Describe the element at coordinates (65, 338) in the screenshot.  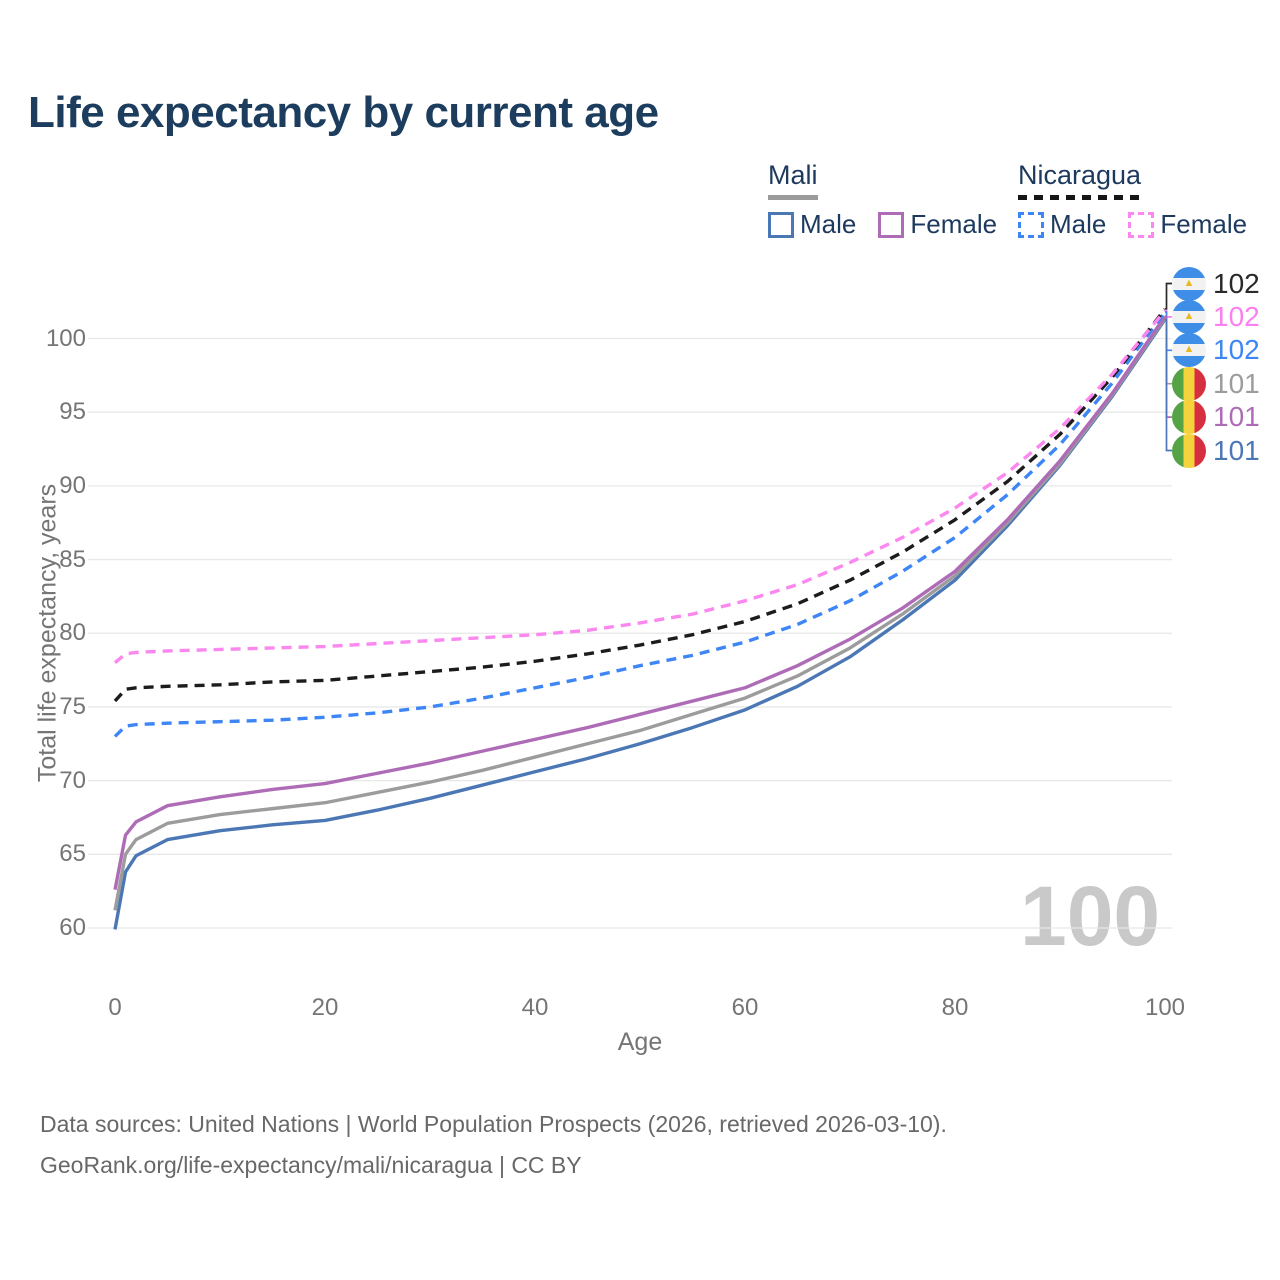
I see `y-tick-label: 100` at that location.